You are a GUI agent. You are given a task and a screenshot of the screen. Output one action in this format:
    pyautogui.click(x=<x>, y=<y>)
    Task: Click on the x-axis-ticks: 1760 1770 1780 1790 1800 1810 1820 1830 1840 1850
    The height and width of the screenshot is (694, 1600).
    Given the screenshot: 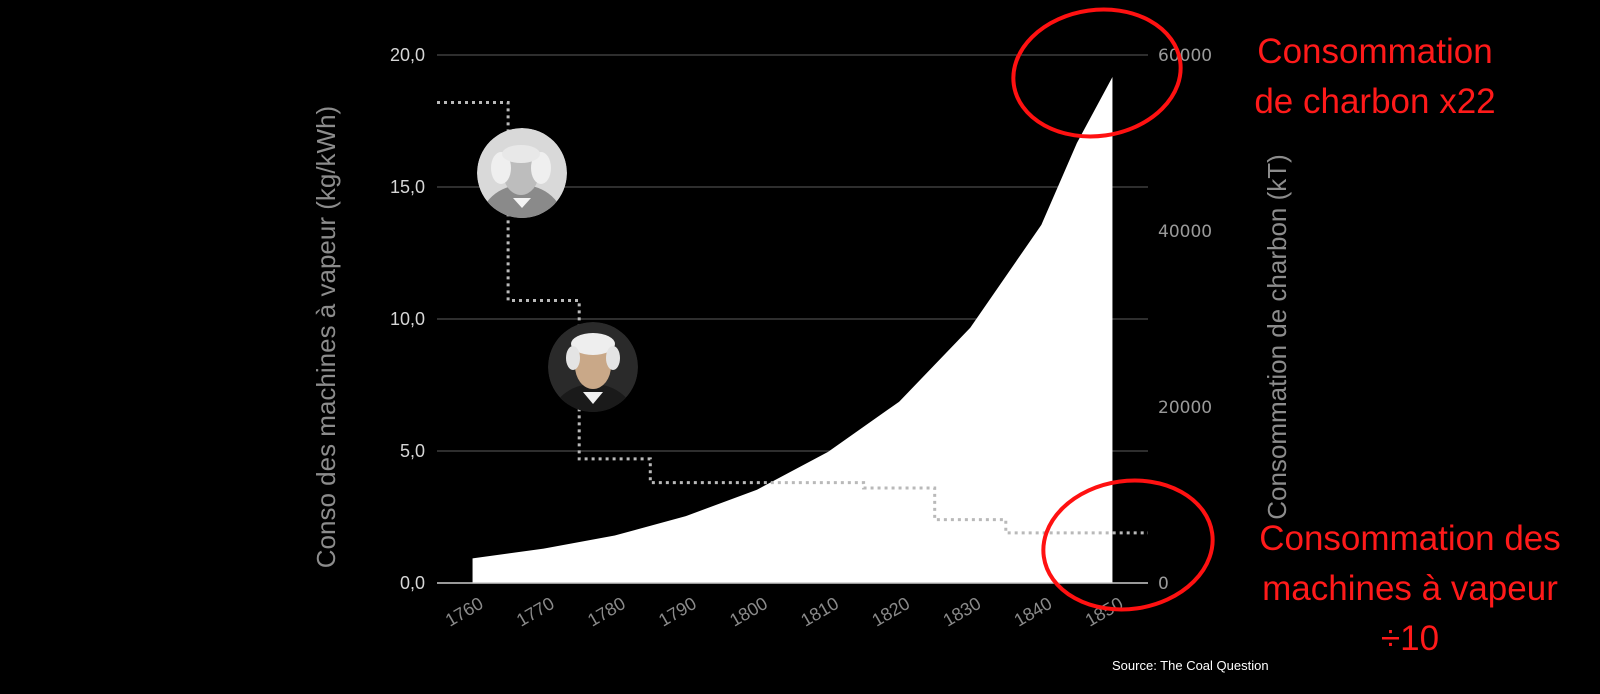 What is the action you would take?
    pyautogui.click(x=784, y=611)
    